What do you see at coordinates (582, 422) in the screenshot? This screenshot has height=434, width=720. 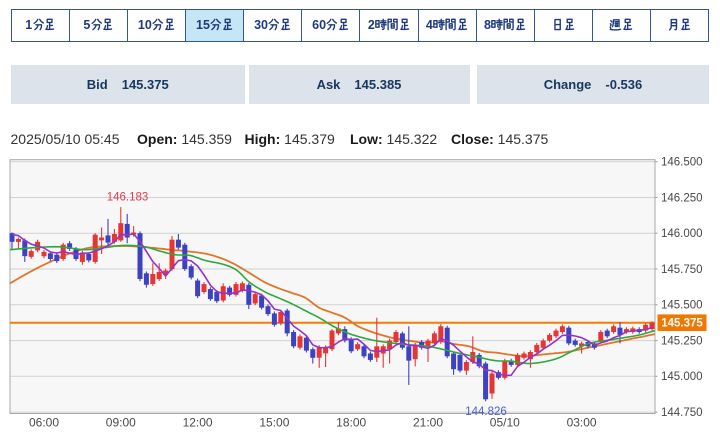 I see `svg-text: 03:00` at bounding box center [582, 422].